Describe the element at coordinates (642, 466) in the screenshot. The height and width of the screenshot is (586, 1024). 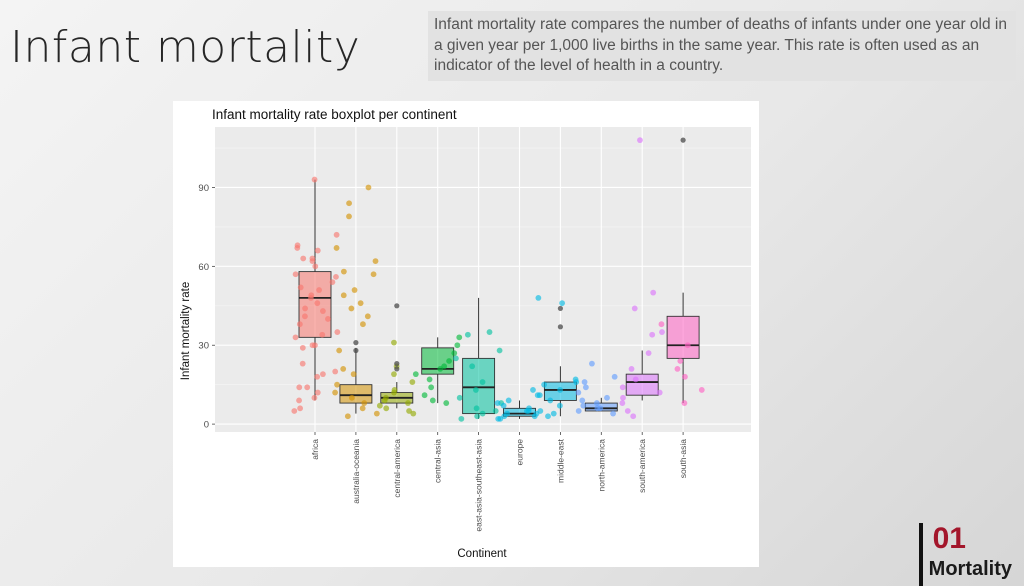
I see `x-tick-label: south-america` at that location.